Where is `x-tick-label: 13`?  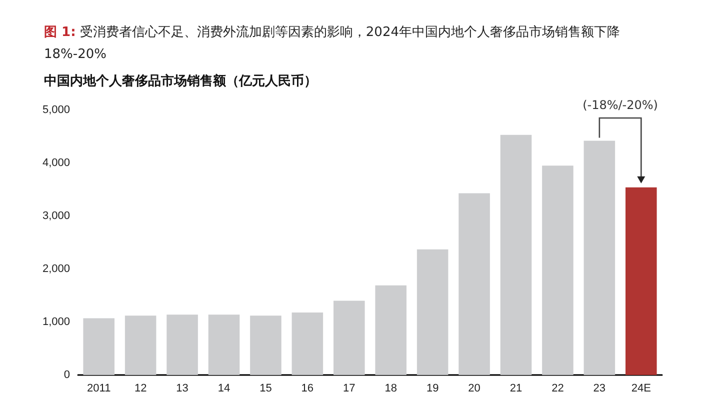
x-tick-label: 13 is located at coordinates (182, 388).